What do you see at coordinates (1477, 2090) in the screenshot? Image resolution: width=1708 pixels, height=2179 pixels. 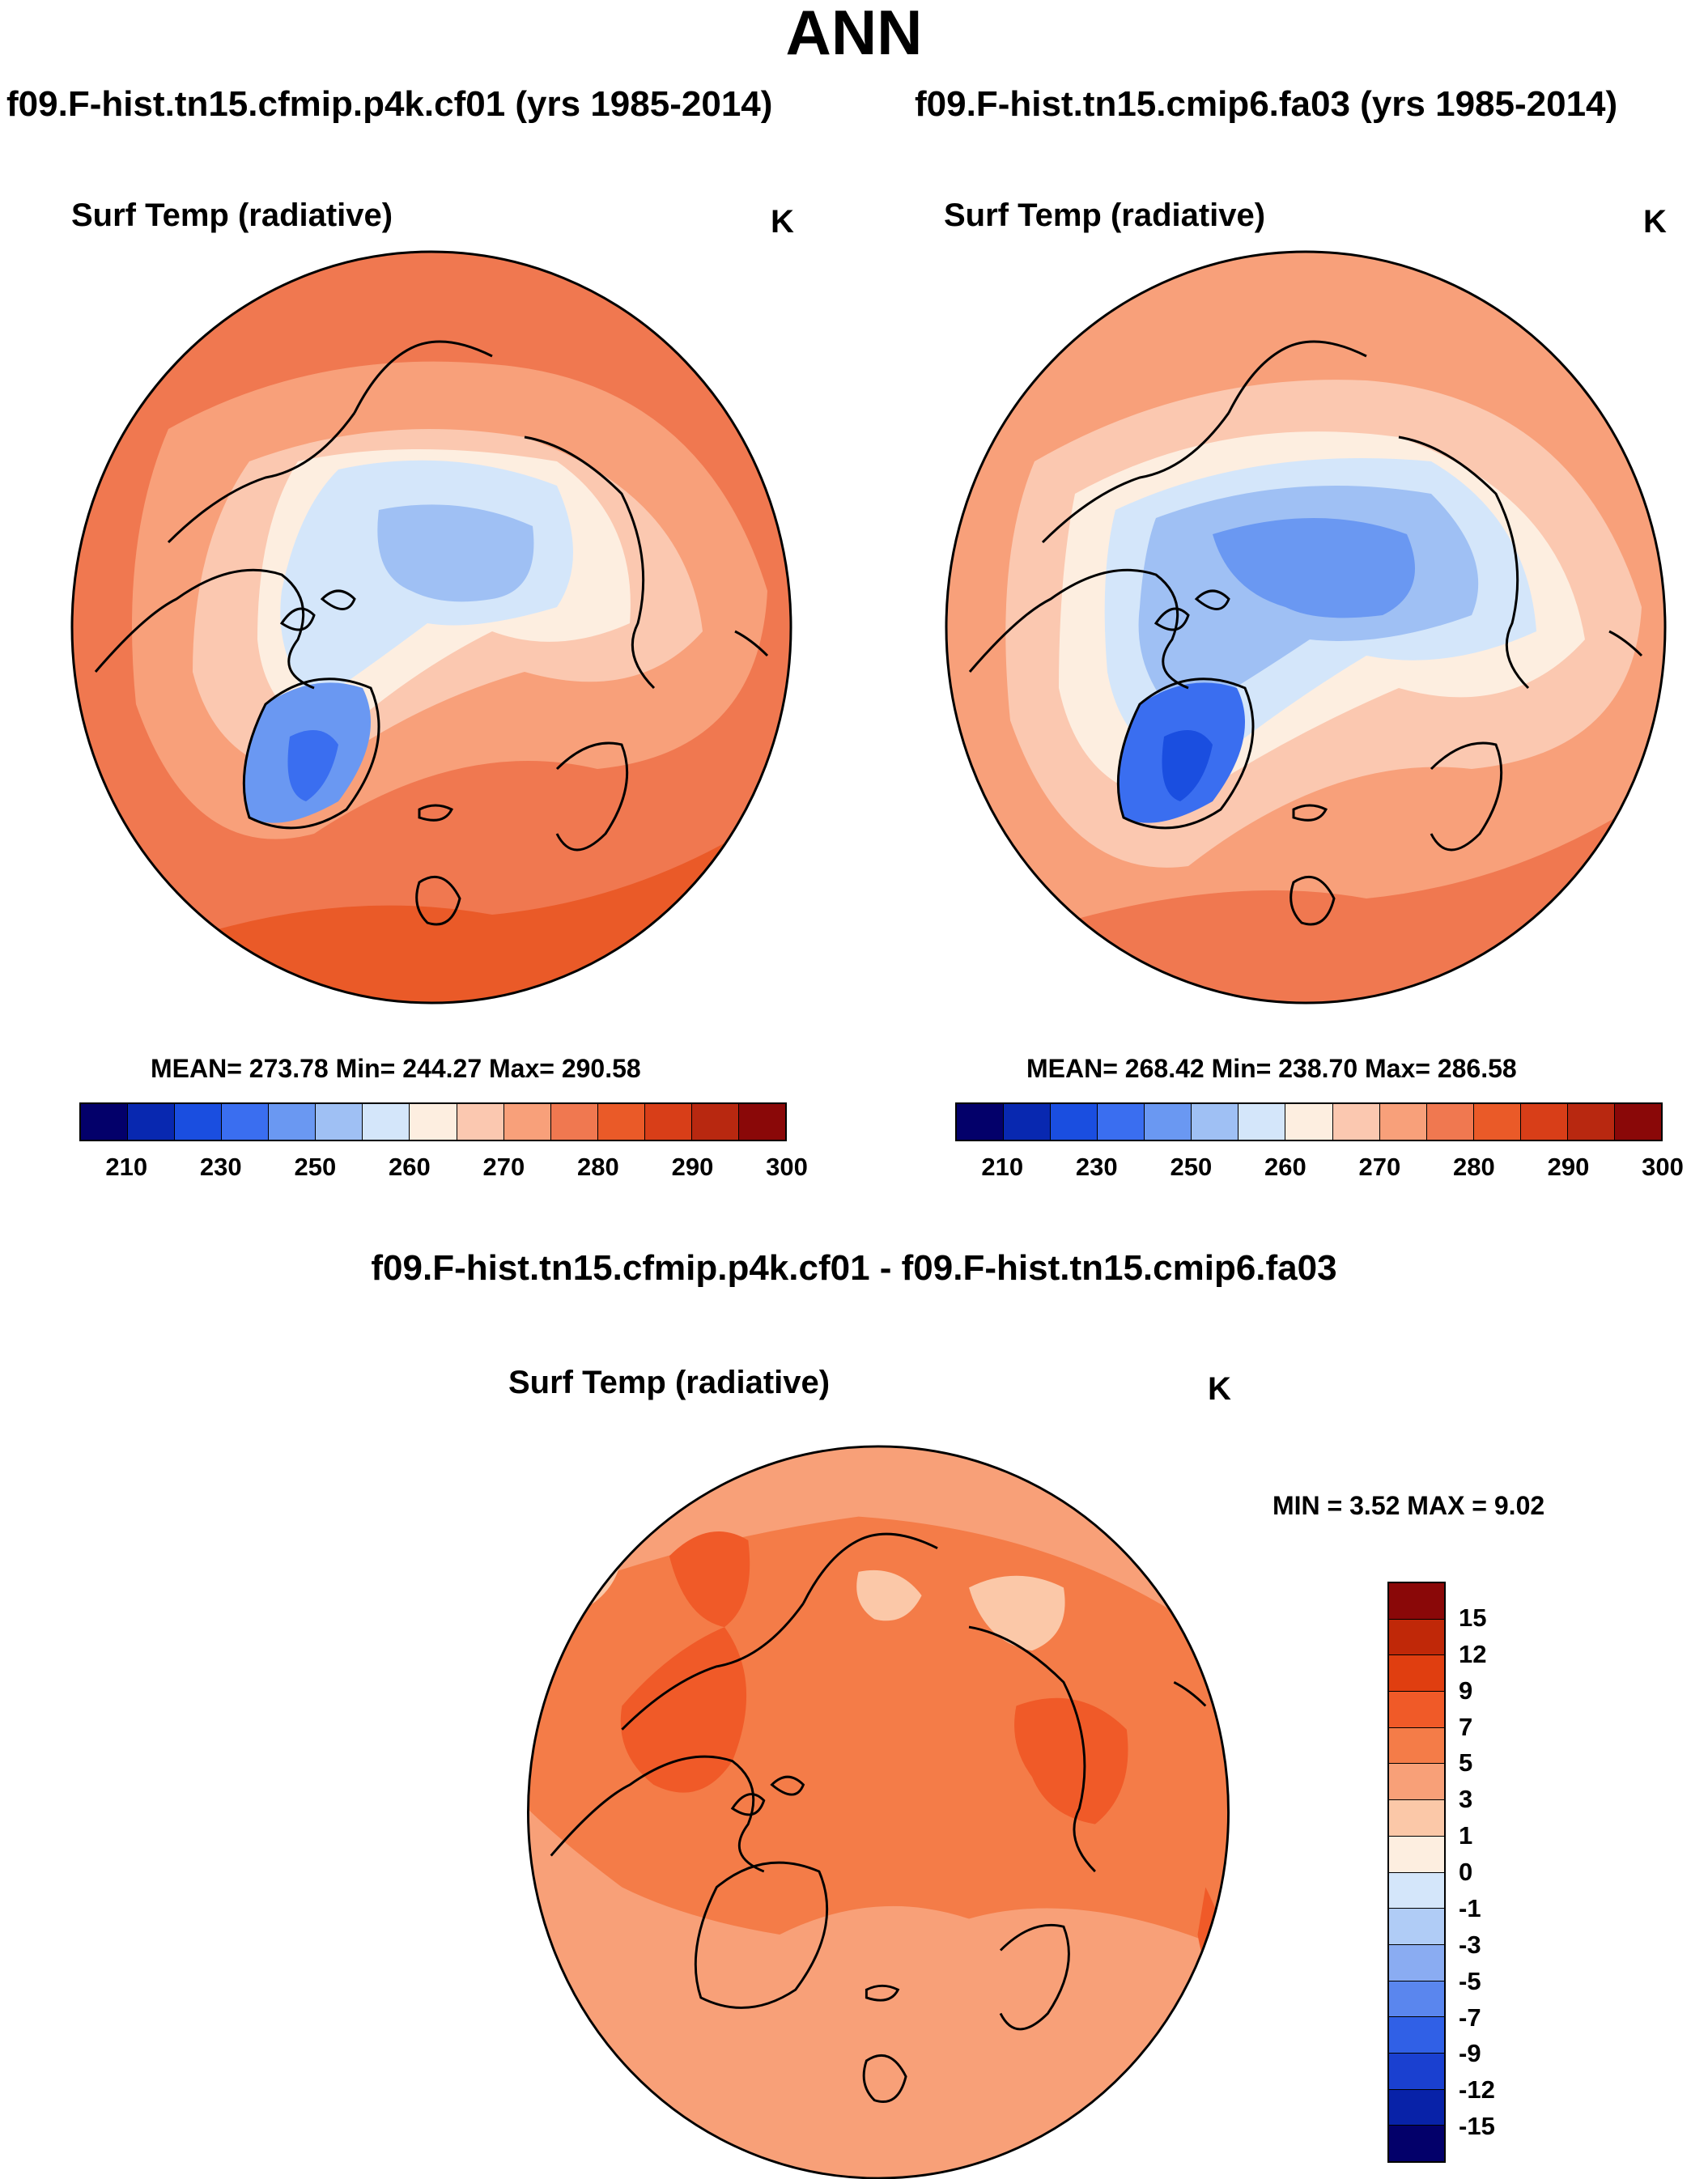 I see `colorbar-tick-label: -12` at bounding box center [1477, 2090].